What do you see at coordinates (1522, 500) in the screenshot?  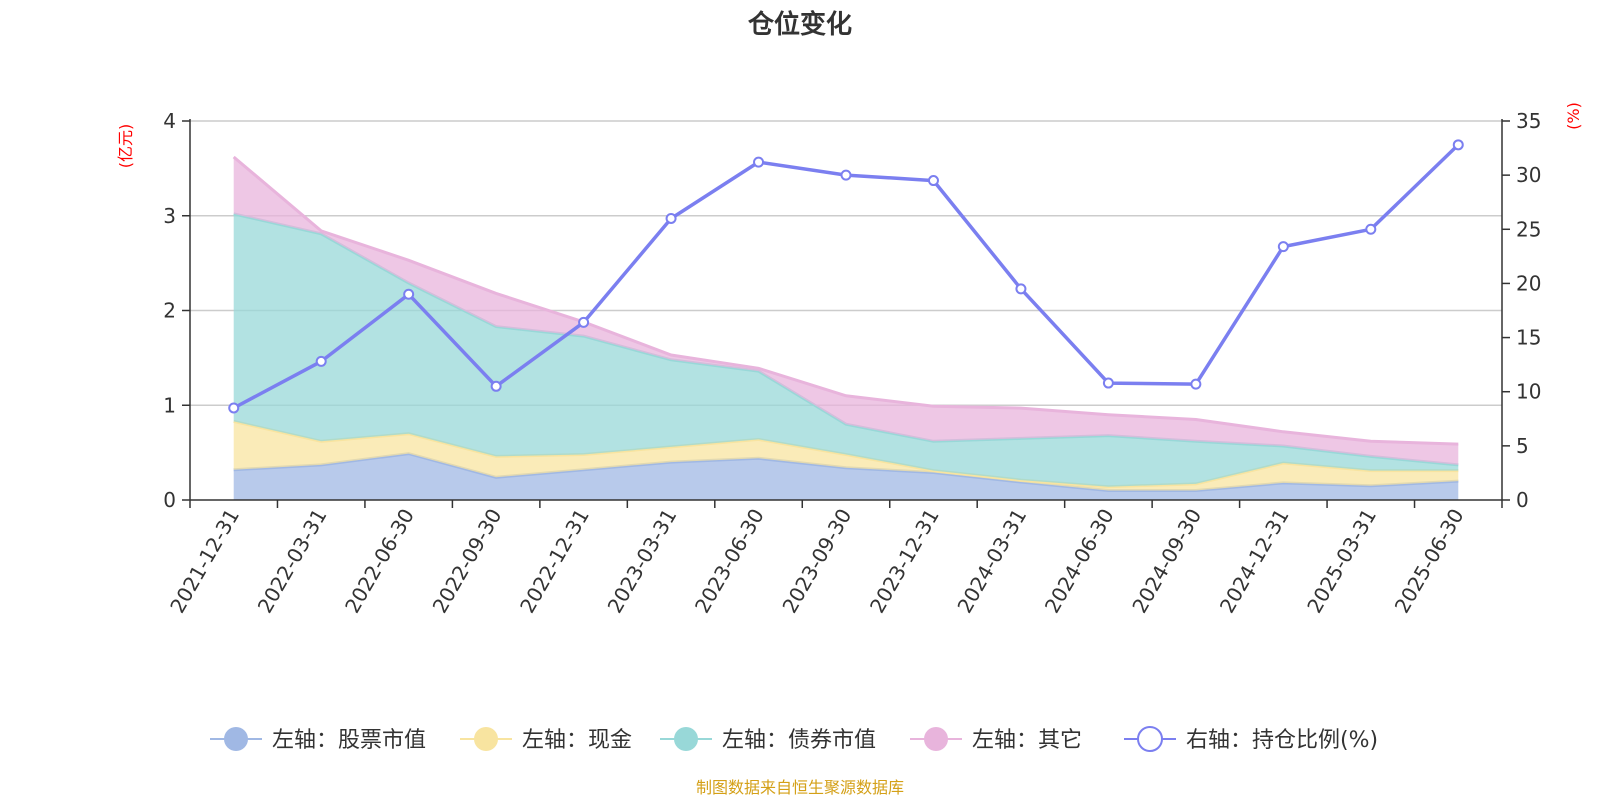 I see `right-tick-label: 0` at bounding box center [1522, 500].